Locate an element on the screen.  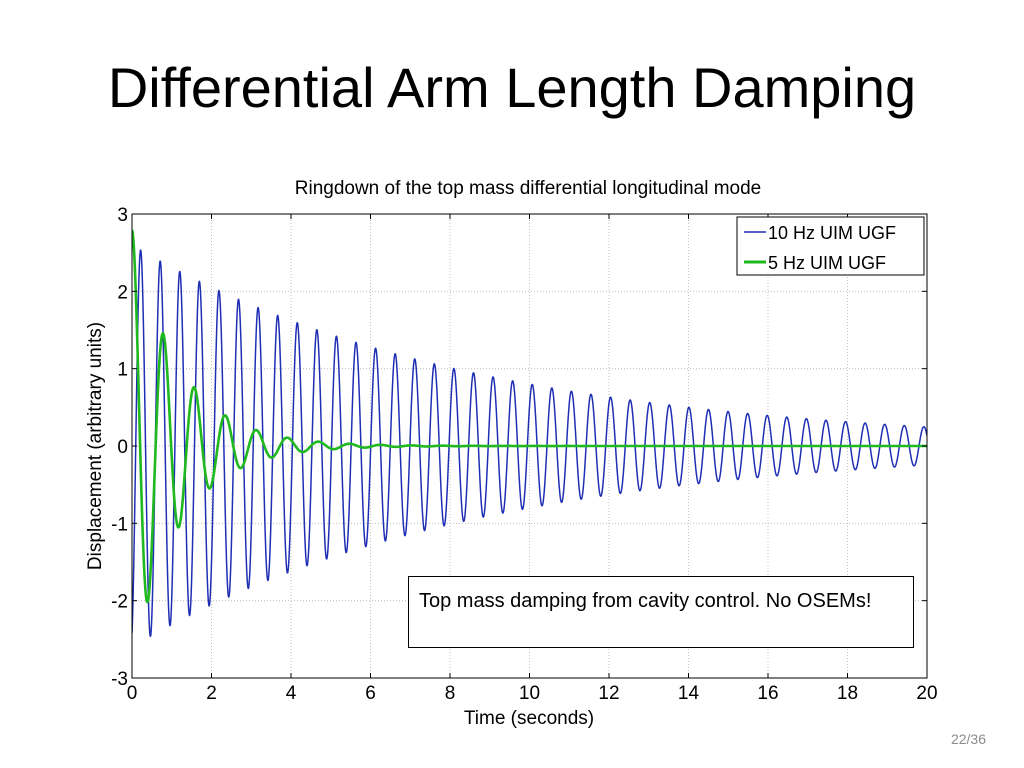
legend-label-10hz: 10 Hz UIM UGF is located at coordinates (832, 233).